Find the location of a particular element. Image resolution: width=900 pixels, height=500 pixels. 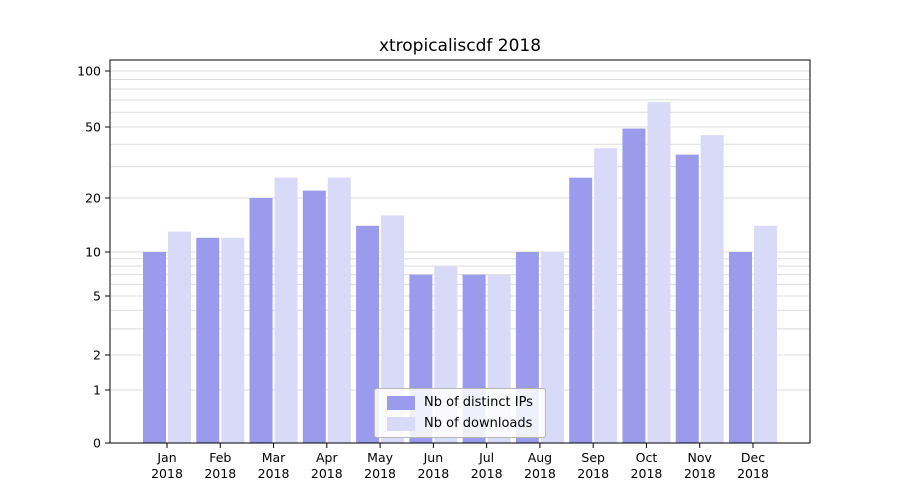

x-tick-label-month: Aug is located at coordinates (540, 457).